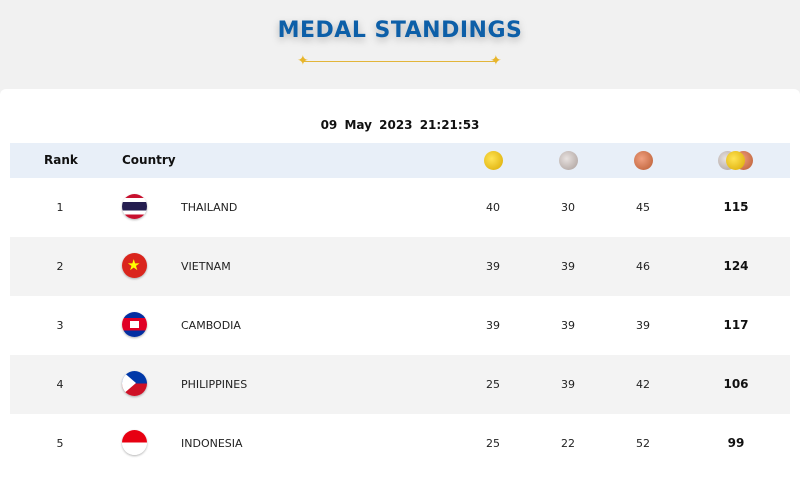  Describe the element at coordinates (643, 160) in the screenshot. I see `bronze-medal-icon` at that location.